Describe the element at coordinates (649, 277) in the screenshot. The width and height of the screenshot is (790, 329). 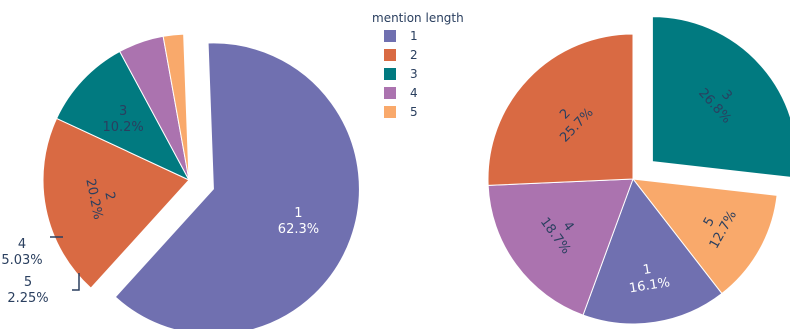
I see `slice-label-1: 116.1%` at that location.